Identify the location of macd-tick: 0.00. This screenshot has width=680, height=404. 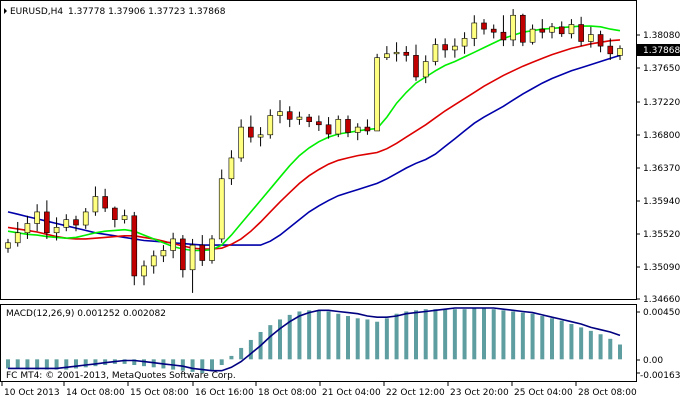
(653, 361).